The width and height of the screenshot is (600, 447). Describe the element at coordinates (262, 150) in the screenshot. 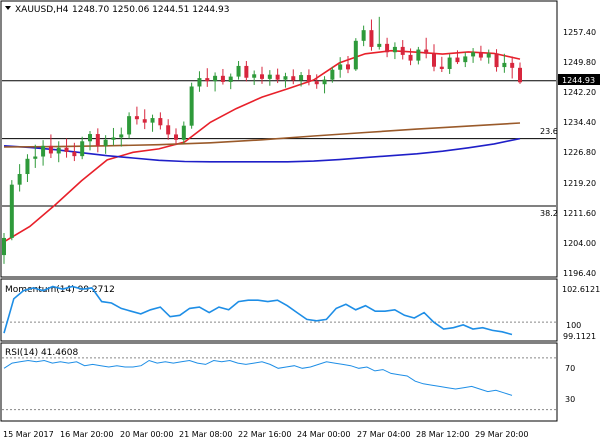

I see `moving-average-line` at that location.